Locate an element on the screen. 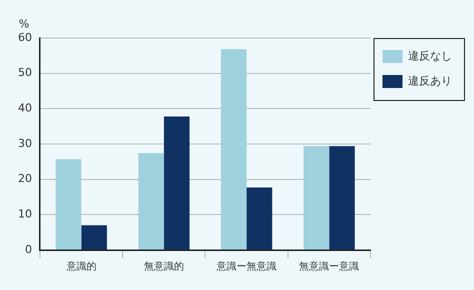  x-tick-label: 意識ー無意識 is located at coordinates (246, 266).